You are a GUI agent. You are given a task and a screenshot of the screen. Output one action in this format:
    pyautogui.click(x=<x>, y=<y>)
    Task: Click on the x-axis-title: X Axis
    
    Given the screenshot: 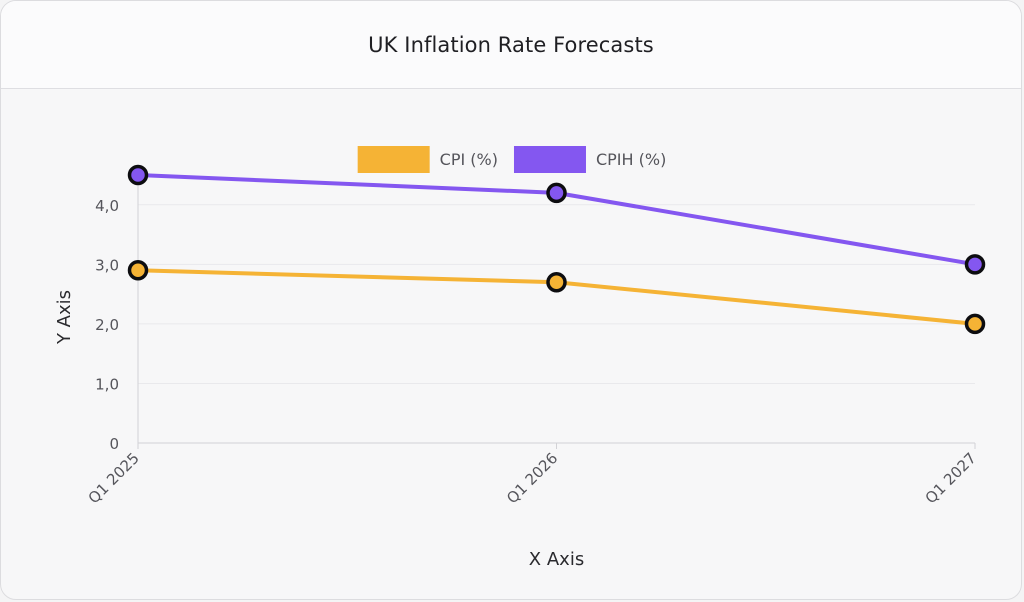 What is the action you would take?
    pyautogui.click(x=556, y=559)
    